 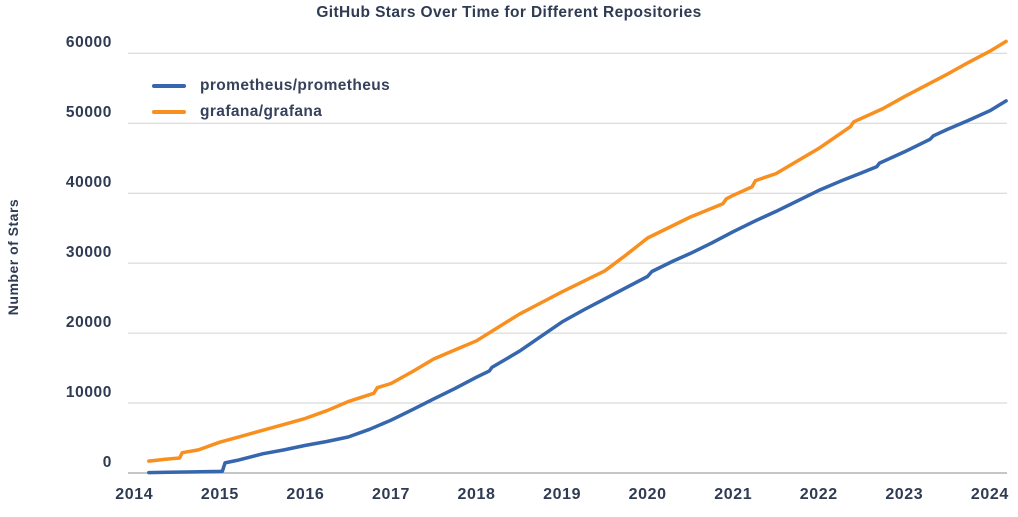 What do you see at coordinates (88, 393) in the screenshot?
I see `y-tick-label: 10000` at bounding box center [88, 393].